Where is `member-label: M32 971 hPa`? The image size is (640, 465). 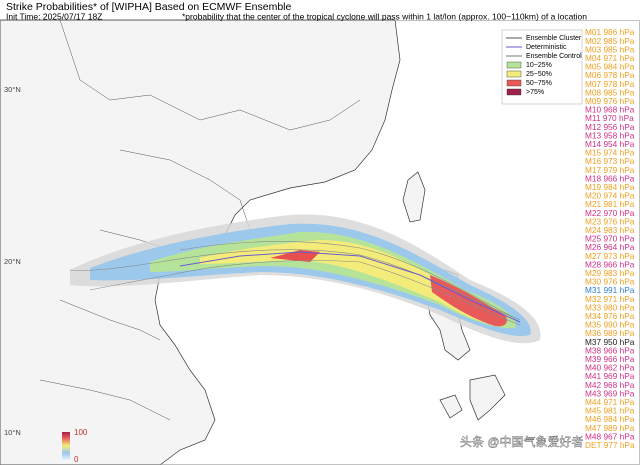
member-label: M32 971 hPa is located at coordinates (610, 299).